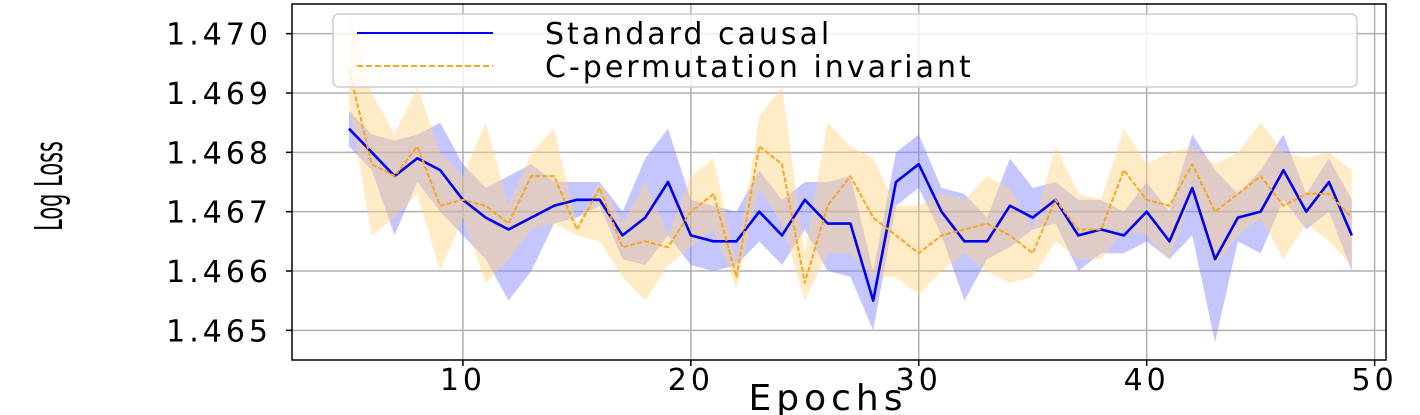 This screenshot has height=415, width=1420. What do you see at coordinates (759, 67) in the screenshot?
I see `legend-label-c-permutation-invariant: C-permutation invariant` at bounding box center [759, 67].